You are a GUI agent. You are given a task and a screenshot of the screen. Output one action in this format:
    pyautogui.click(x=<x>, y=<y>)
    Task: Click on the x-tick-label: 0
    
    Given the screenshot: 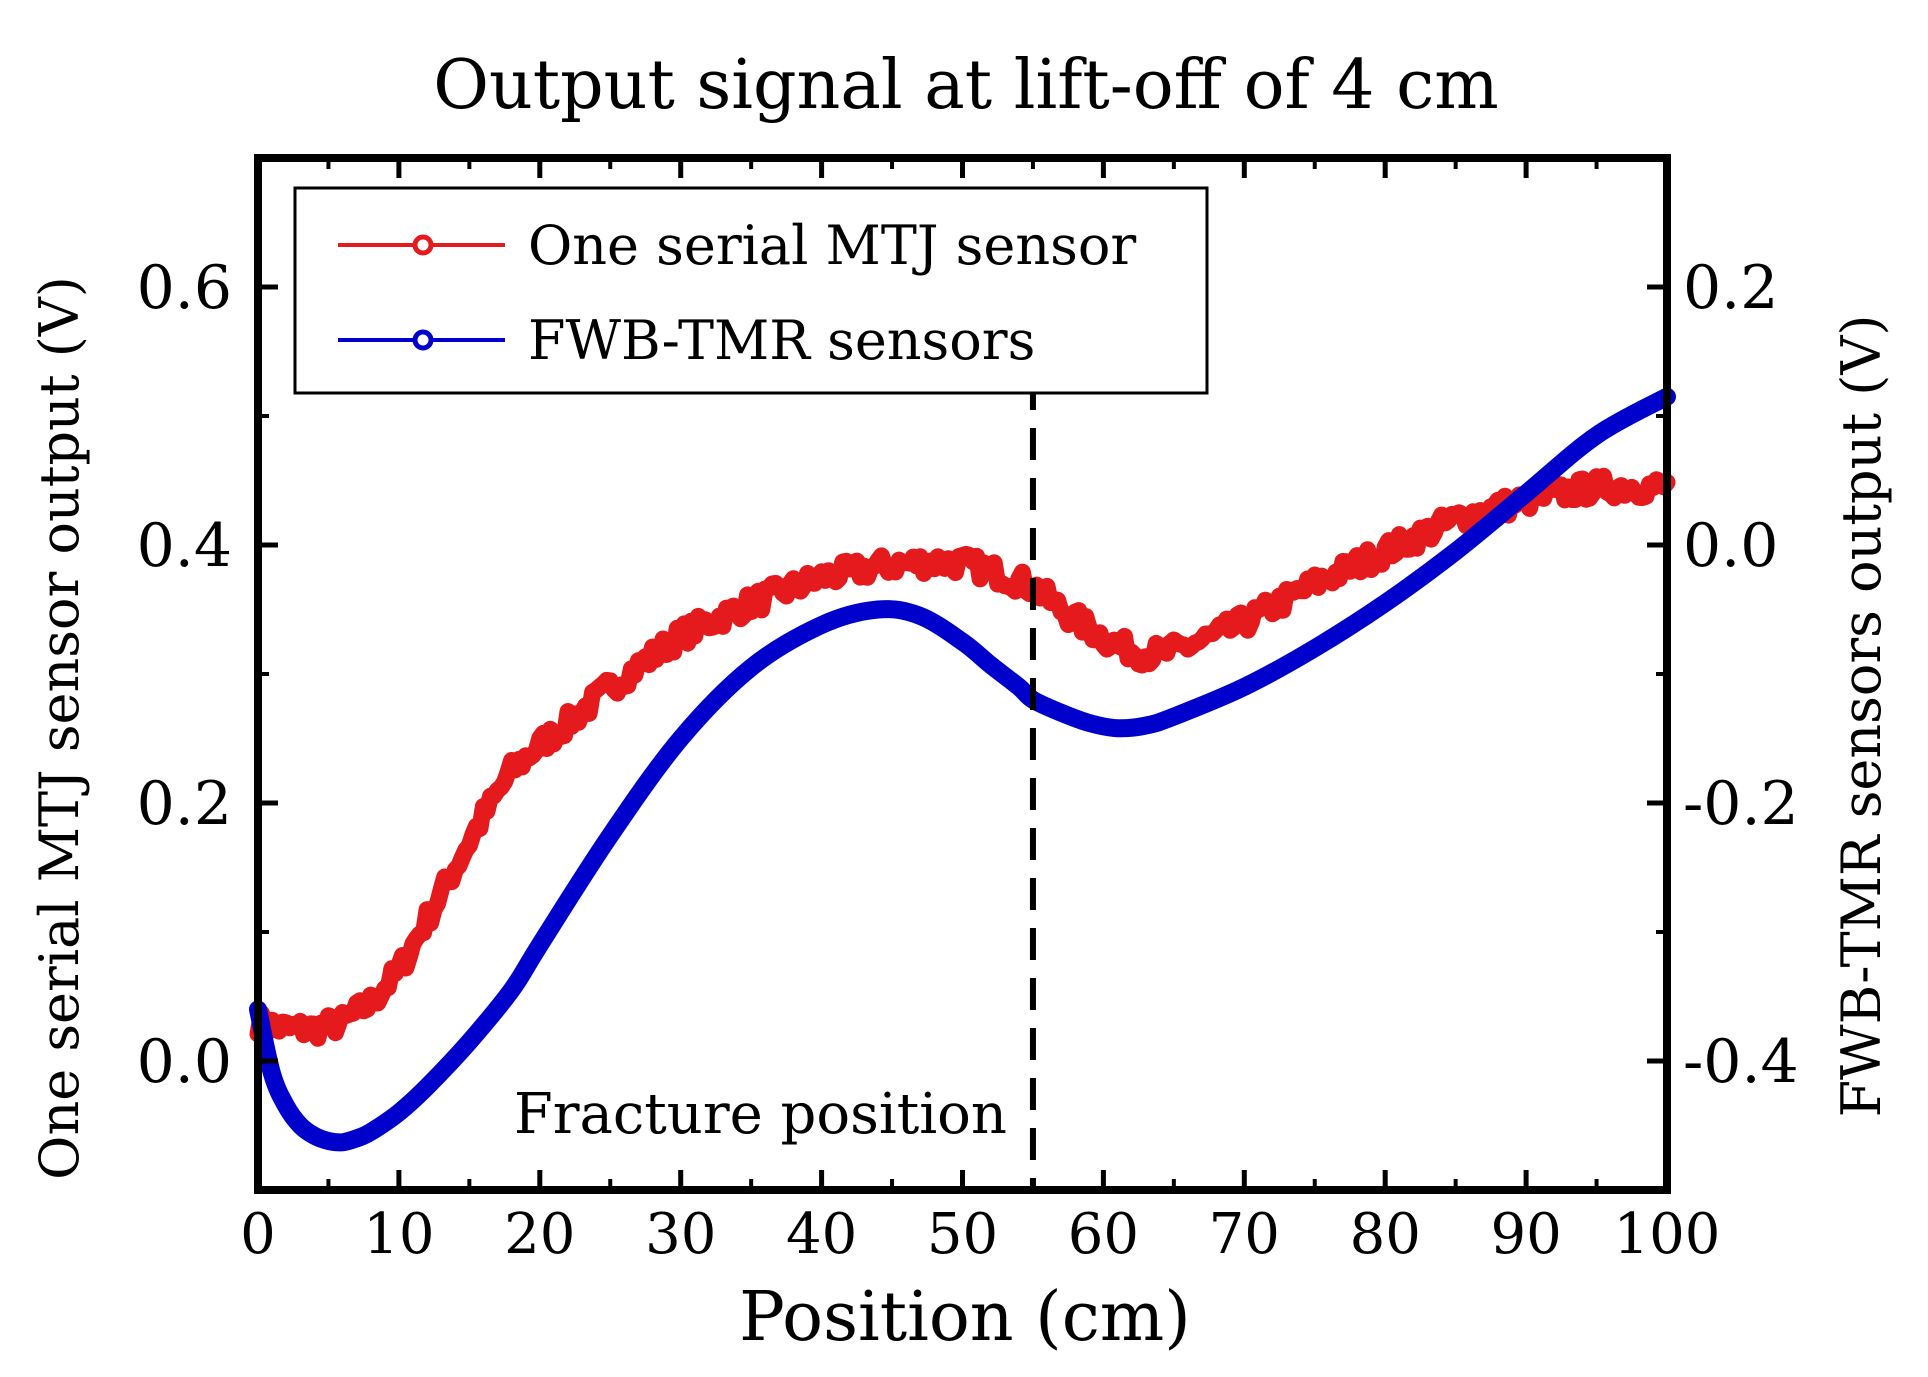 What is the action you would take?
    pyautogui.click(x=258, y=1234)
    